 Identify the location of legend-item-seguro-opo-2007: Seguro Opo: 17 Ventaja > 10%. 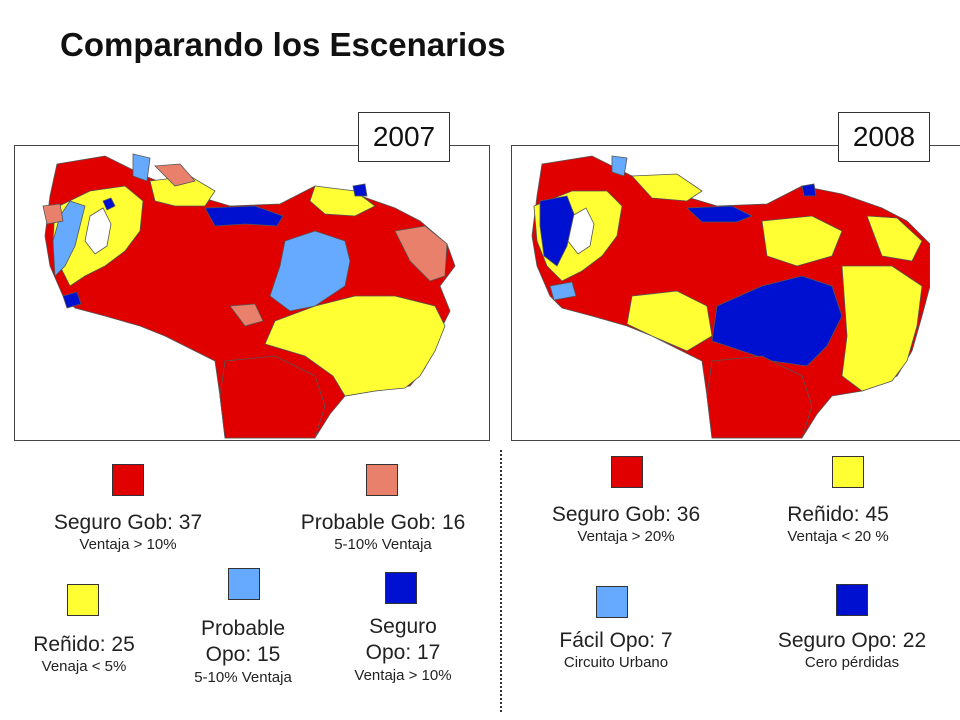
(402, 649).